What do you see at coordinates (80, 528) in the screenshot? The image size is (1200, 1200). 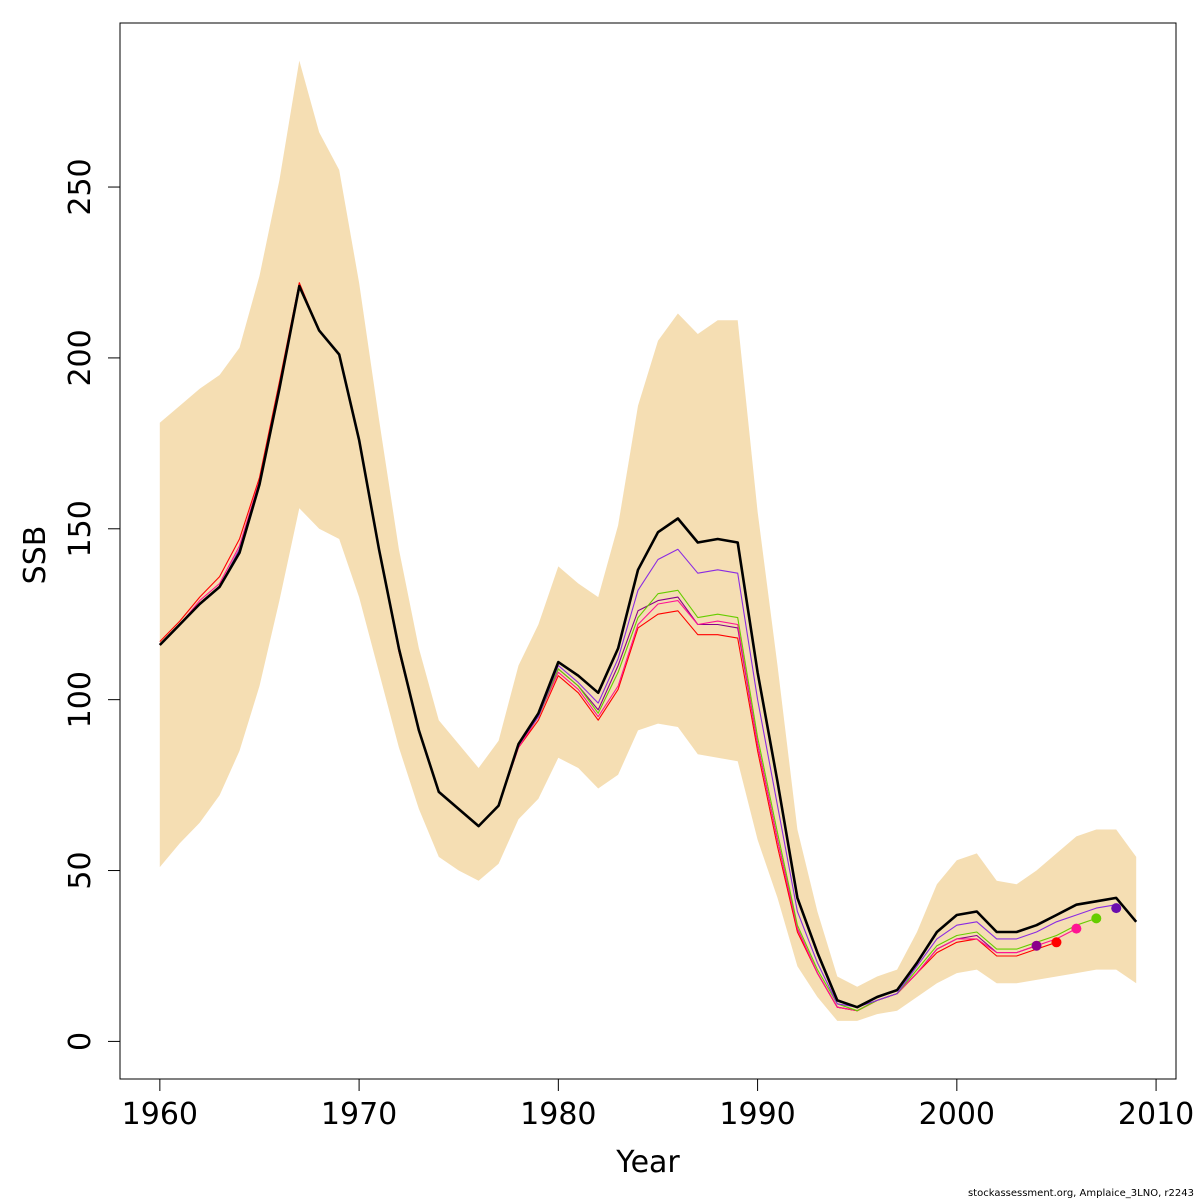 I see `y-tick-label: 150` at bounding box center [80, 528].